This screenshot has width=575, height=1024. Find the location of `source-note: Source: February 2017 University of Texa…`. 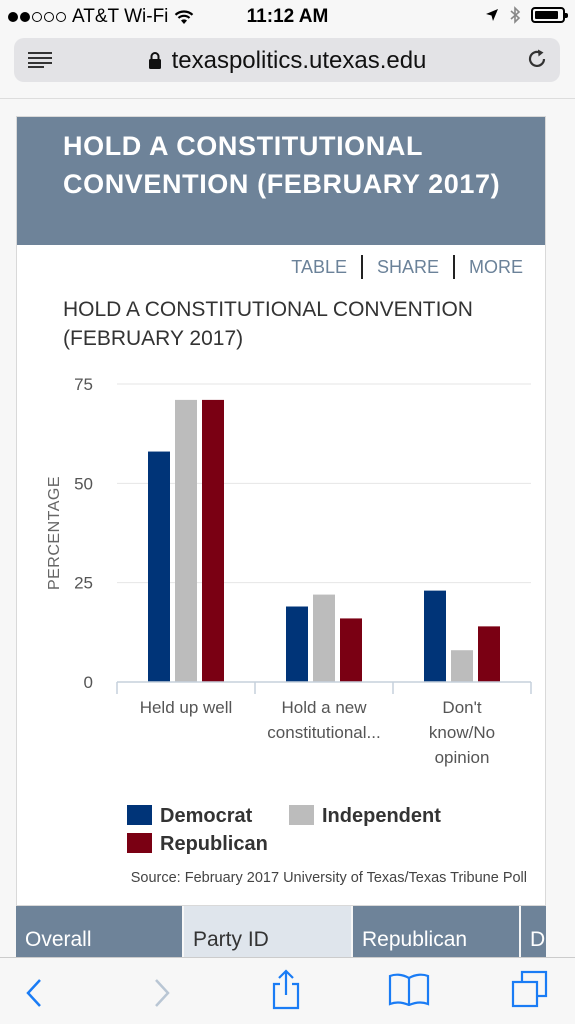

source-note: Source: February 2017 University of Texa… is located at coordinates (329, 878).